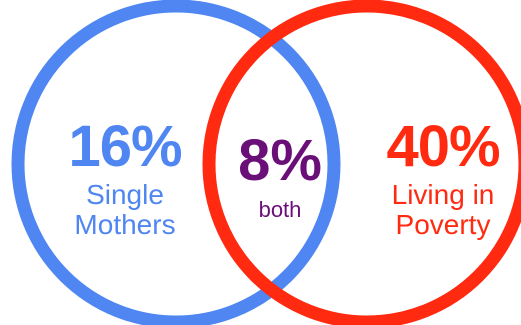 The image size is (521, 325). I want to click on both-label: both, so click(280, 209).